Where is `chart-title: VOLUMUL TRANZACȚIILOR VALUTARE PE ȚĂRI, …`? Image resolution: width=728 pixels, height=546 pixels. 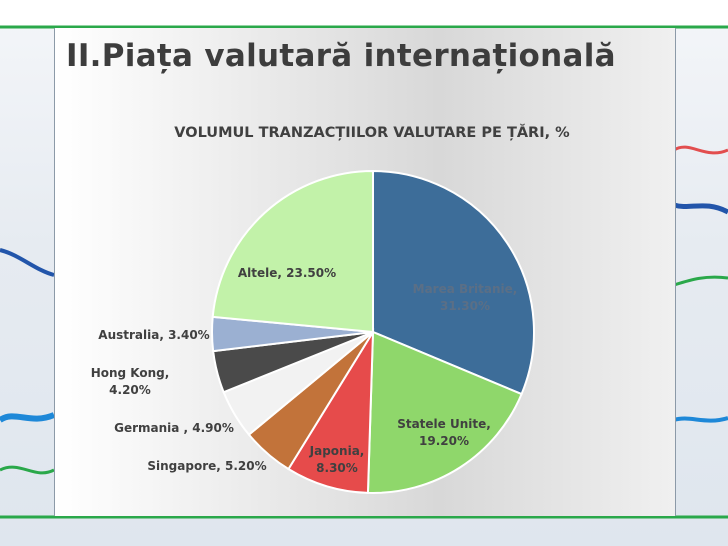 chart-title: VOLUMUL TRANZACȚIILOR VALUTARE PE ȚĂRI, … is located at coordinates (372, 133).